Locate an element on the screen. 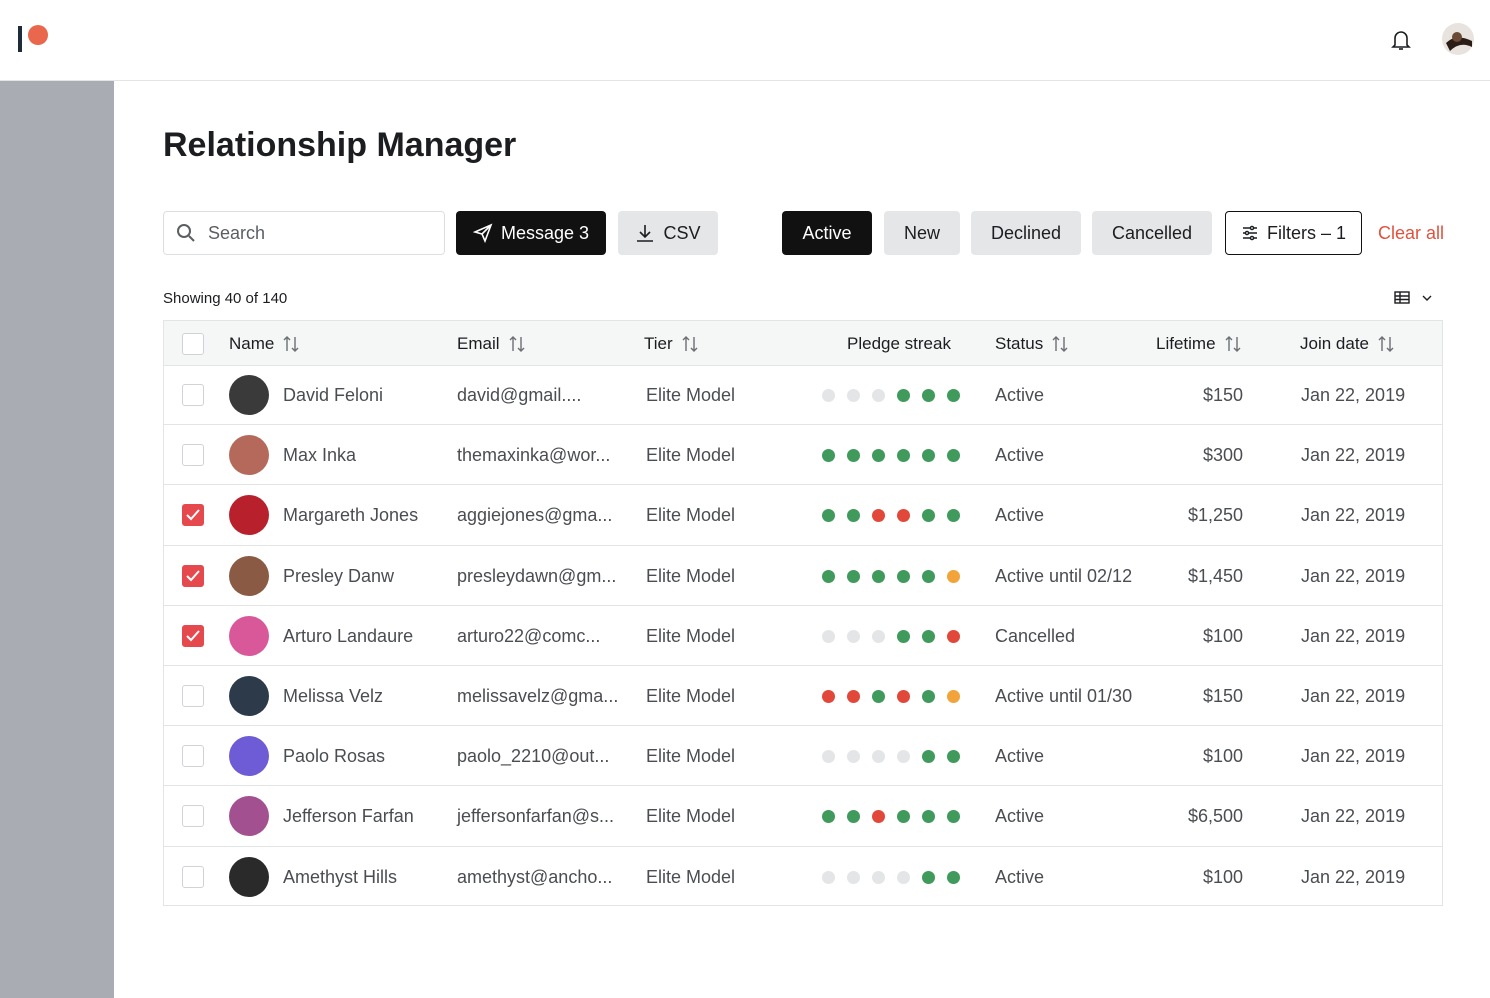 Image resolution: width=1490 pixels, height=998 pixels. member-status: Cancelled is located at coordinates (1035, 635).